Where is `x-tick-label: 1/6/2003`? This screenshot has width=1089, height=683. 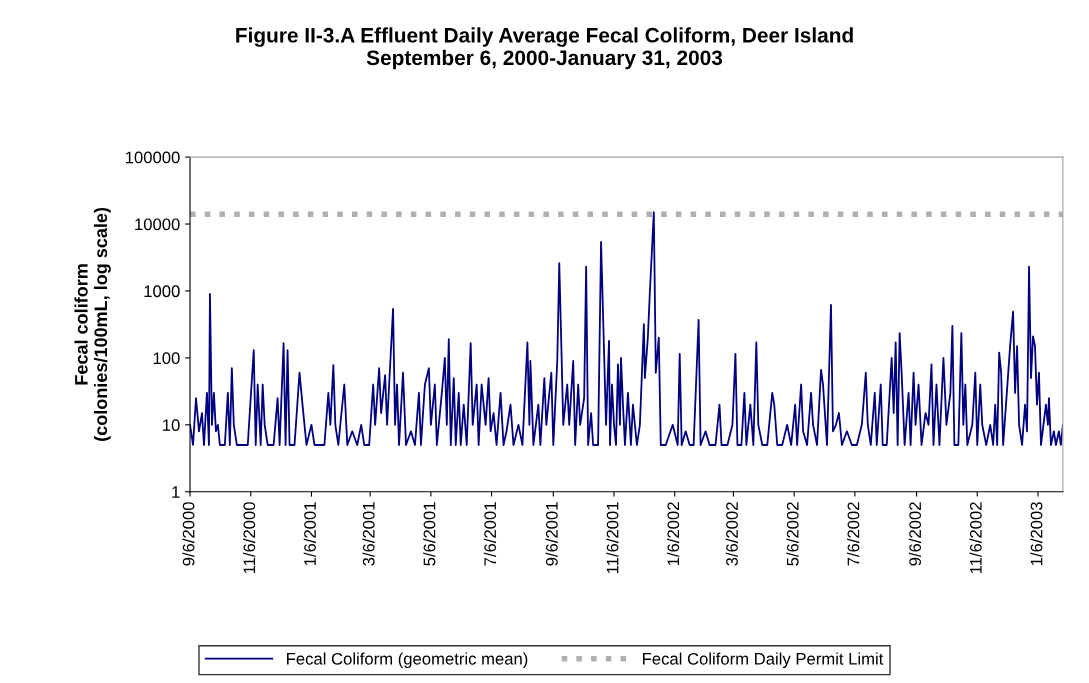 x-tick-label: 1/6/2003 is located at coordinates (1036, 534).